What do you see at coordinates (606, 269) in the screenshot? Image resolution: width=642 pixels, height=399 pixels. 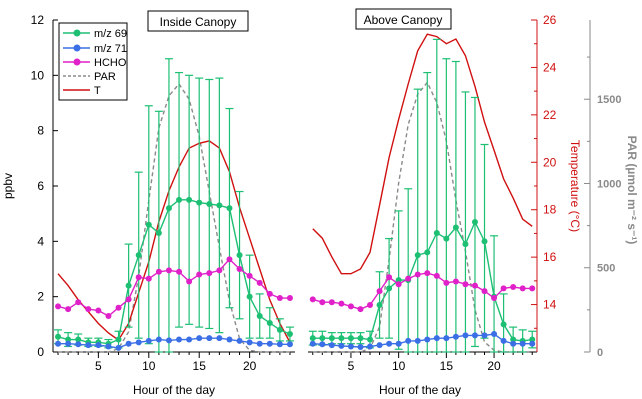 I see `par-tick-label: 500` at bounding box center [606, 269].